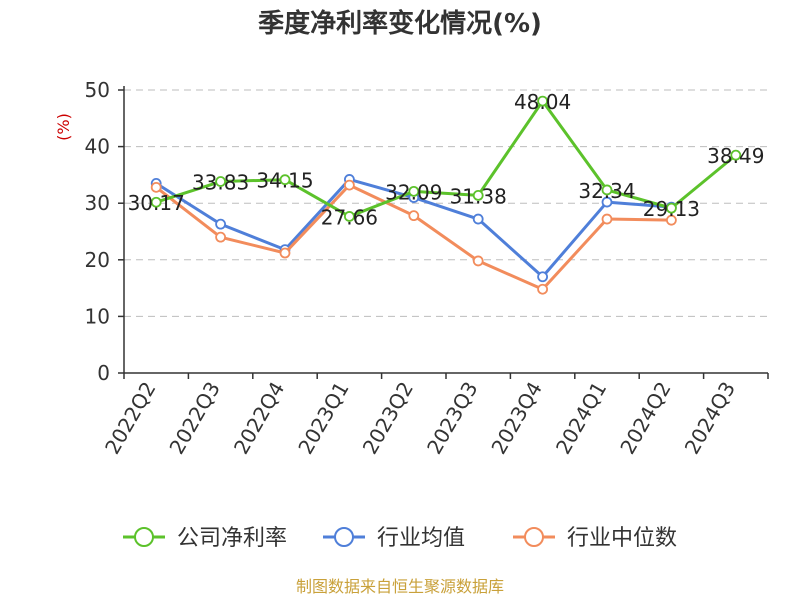 The image size is (800, 600). I want to click on data-label: 32.09, so click(413, 192).